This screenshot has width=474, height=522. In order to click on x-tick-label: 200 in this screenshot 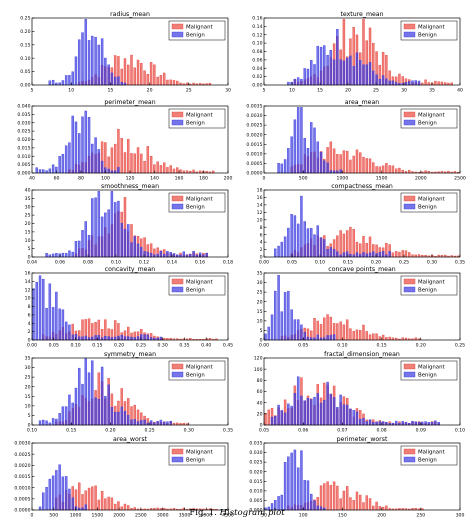, I will do `click(381, 516)`.